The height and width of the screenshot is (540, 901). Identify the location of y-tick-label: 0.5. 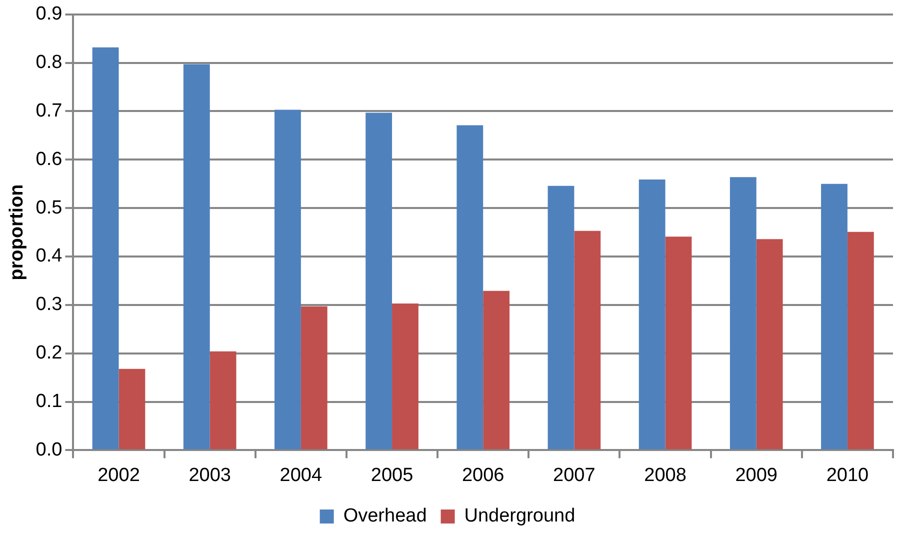
(49, 207).